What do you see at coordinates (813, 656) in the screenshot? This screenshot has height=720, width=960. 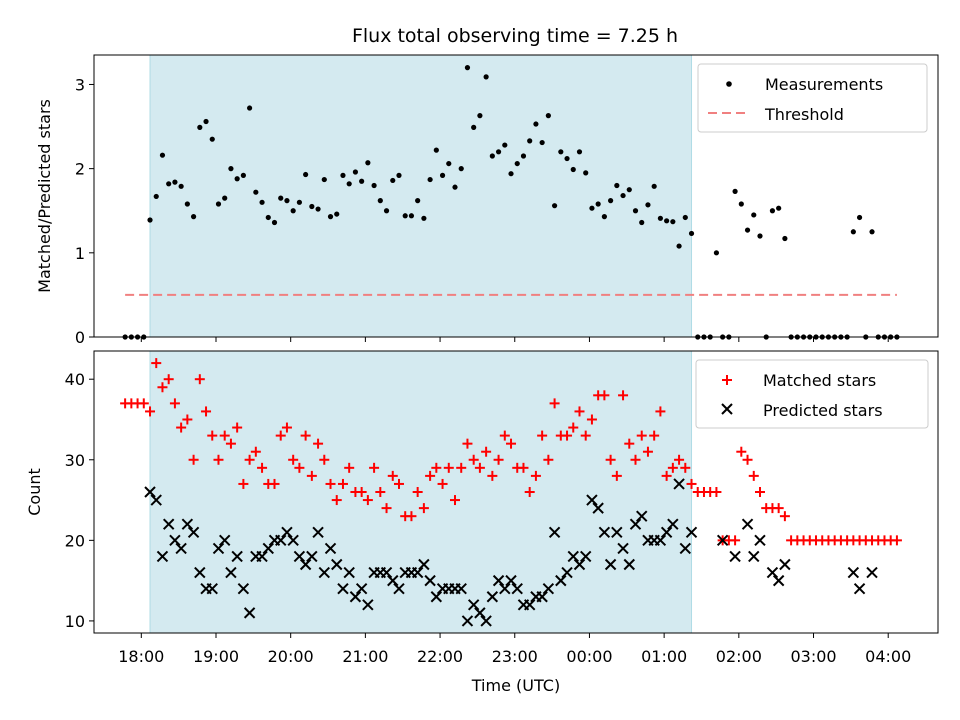 I see `xtick-label: 03:00` at bounding box center [813, 656].